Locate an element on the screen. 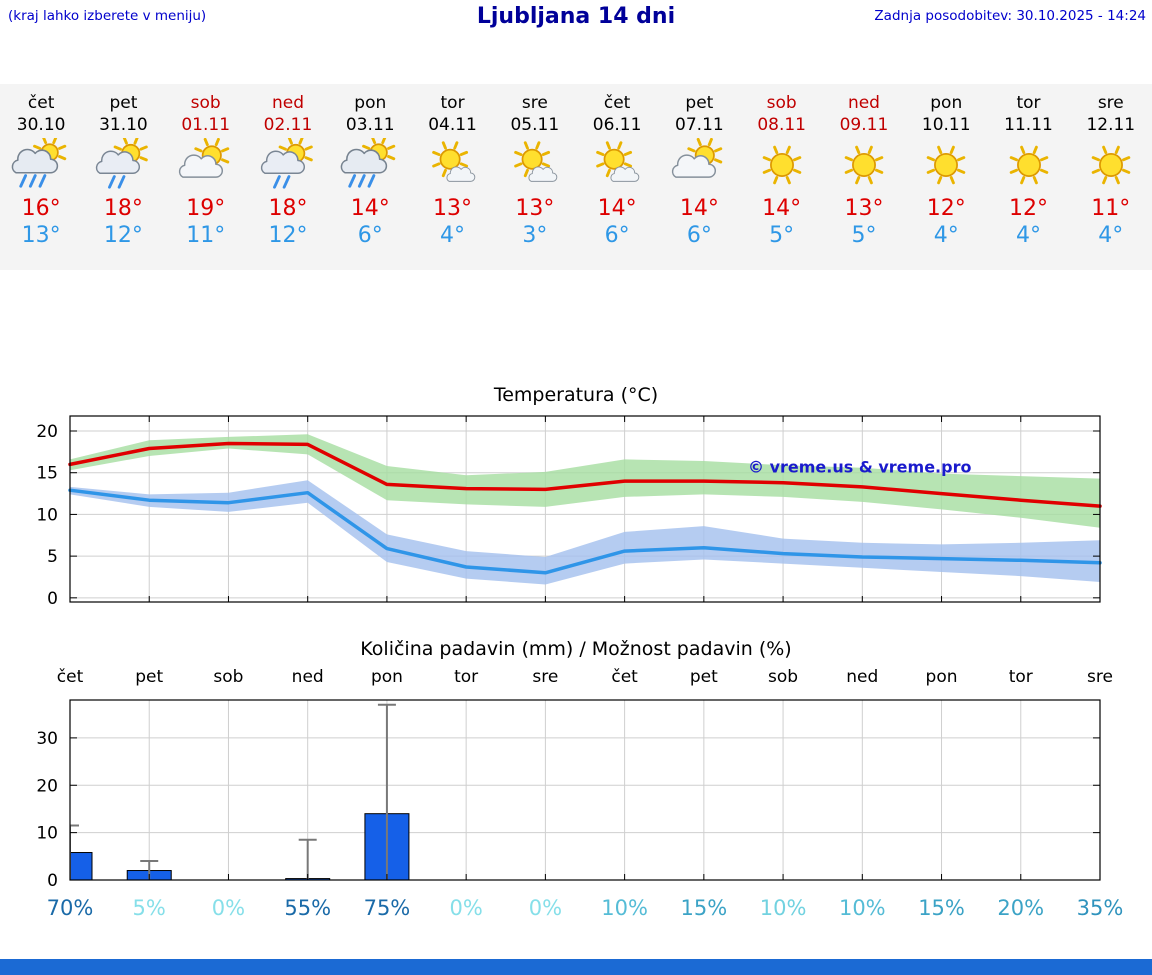 This screenshot has width=1152, height=975. precip-day-label: sre is located at coordinates (545, 677).